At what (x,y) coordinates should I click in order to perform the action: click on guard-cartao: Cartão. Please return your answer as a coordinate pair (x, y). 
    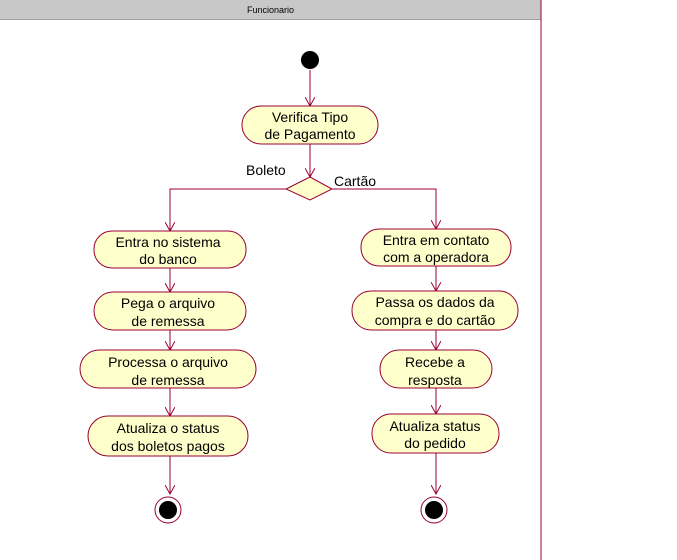
    Looking at the image, I should click on (355, 181).